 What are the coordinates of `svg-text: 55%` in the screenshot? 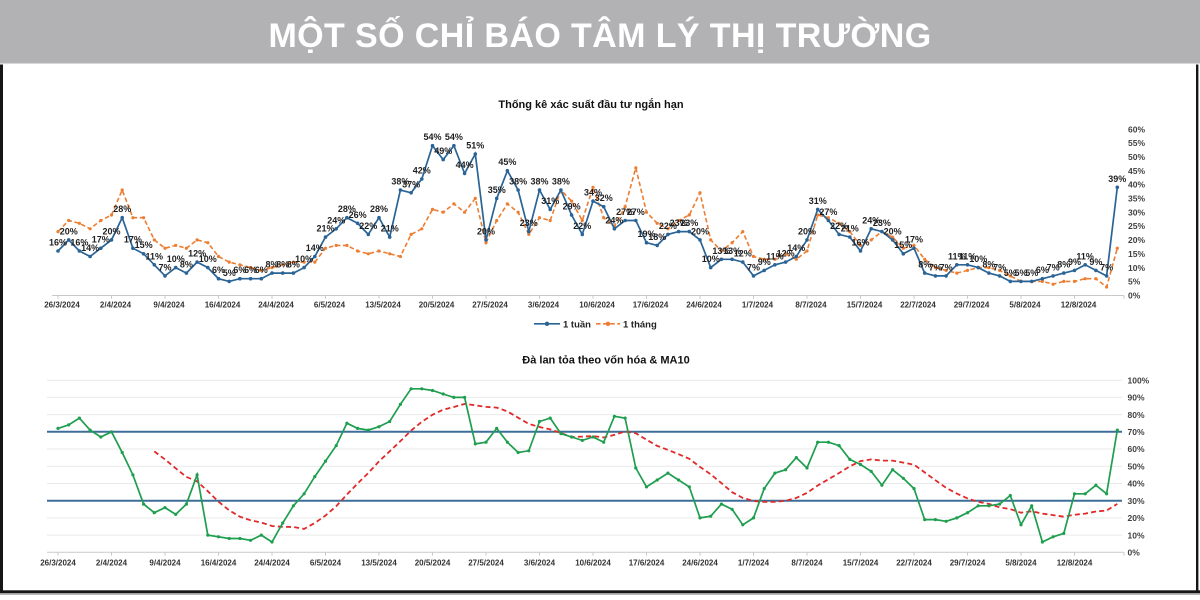 It's located at (1136, 143).